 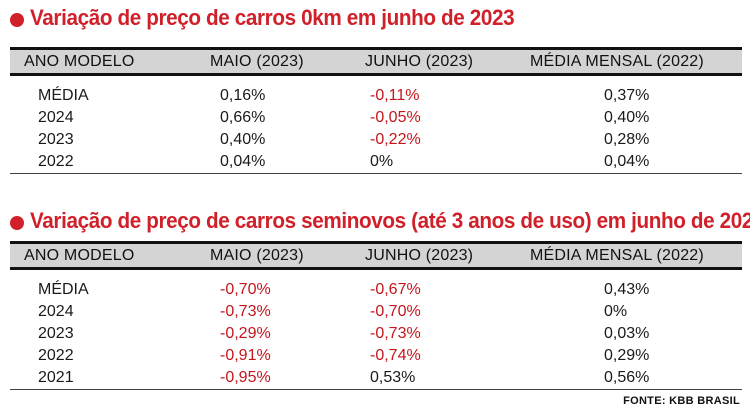 What do you see at coordinates (245, 355) in the screenshot?
I see `cell-maio: -0,91%` at bounding box center [245, 355].